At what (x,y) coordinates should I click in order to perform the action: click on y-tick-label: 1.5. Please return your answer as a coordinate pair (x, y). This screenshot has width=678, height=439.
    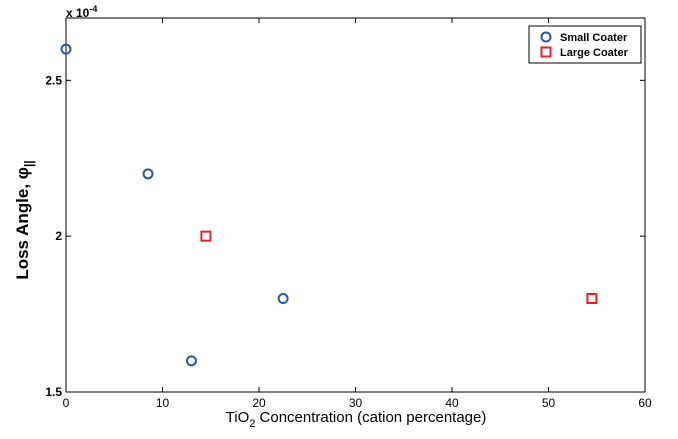
    Looking at the image, I should click on (53, 392).